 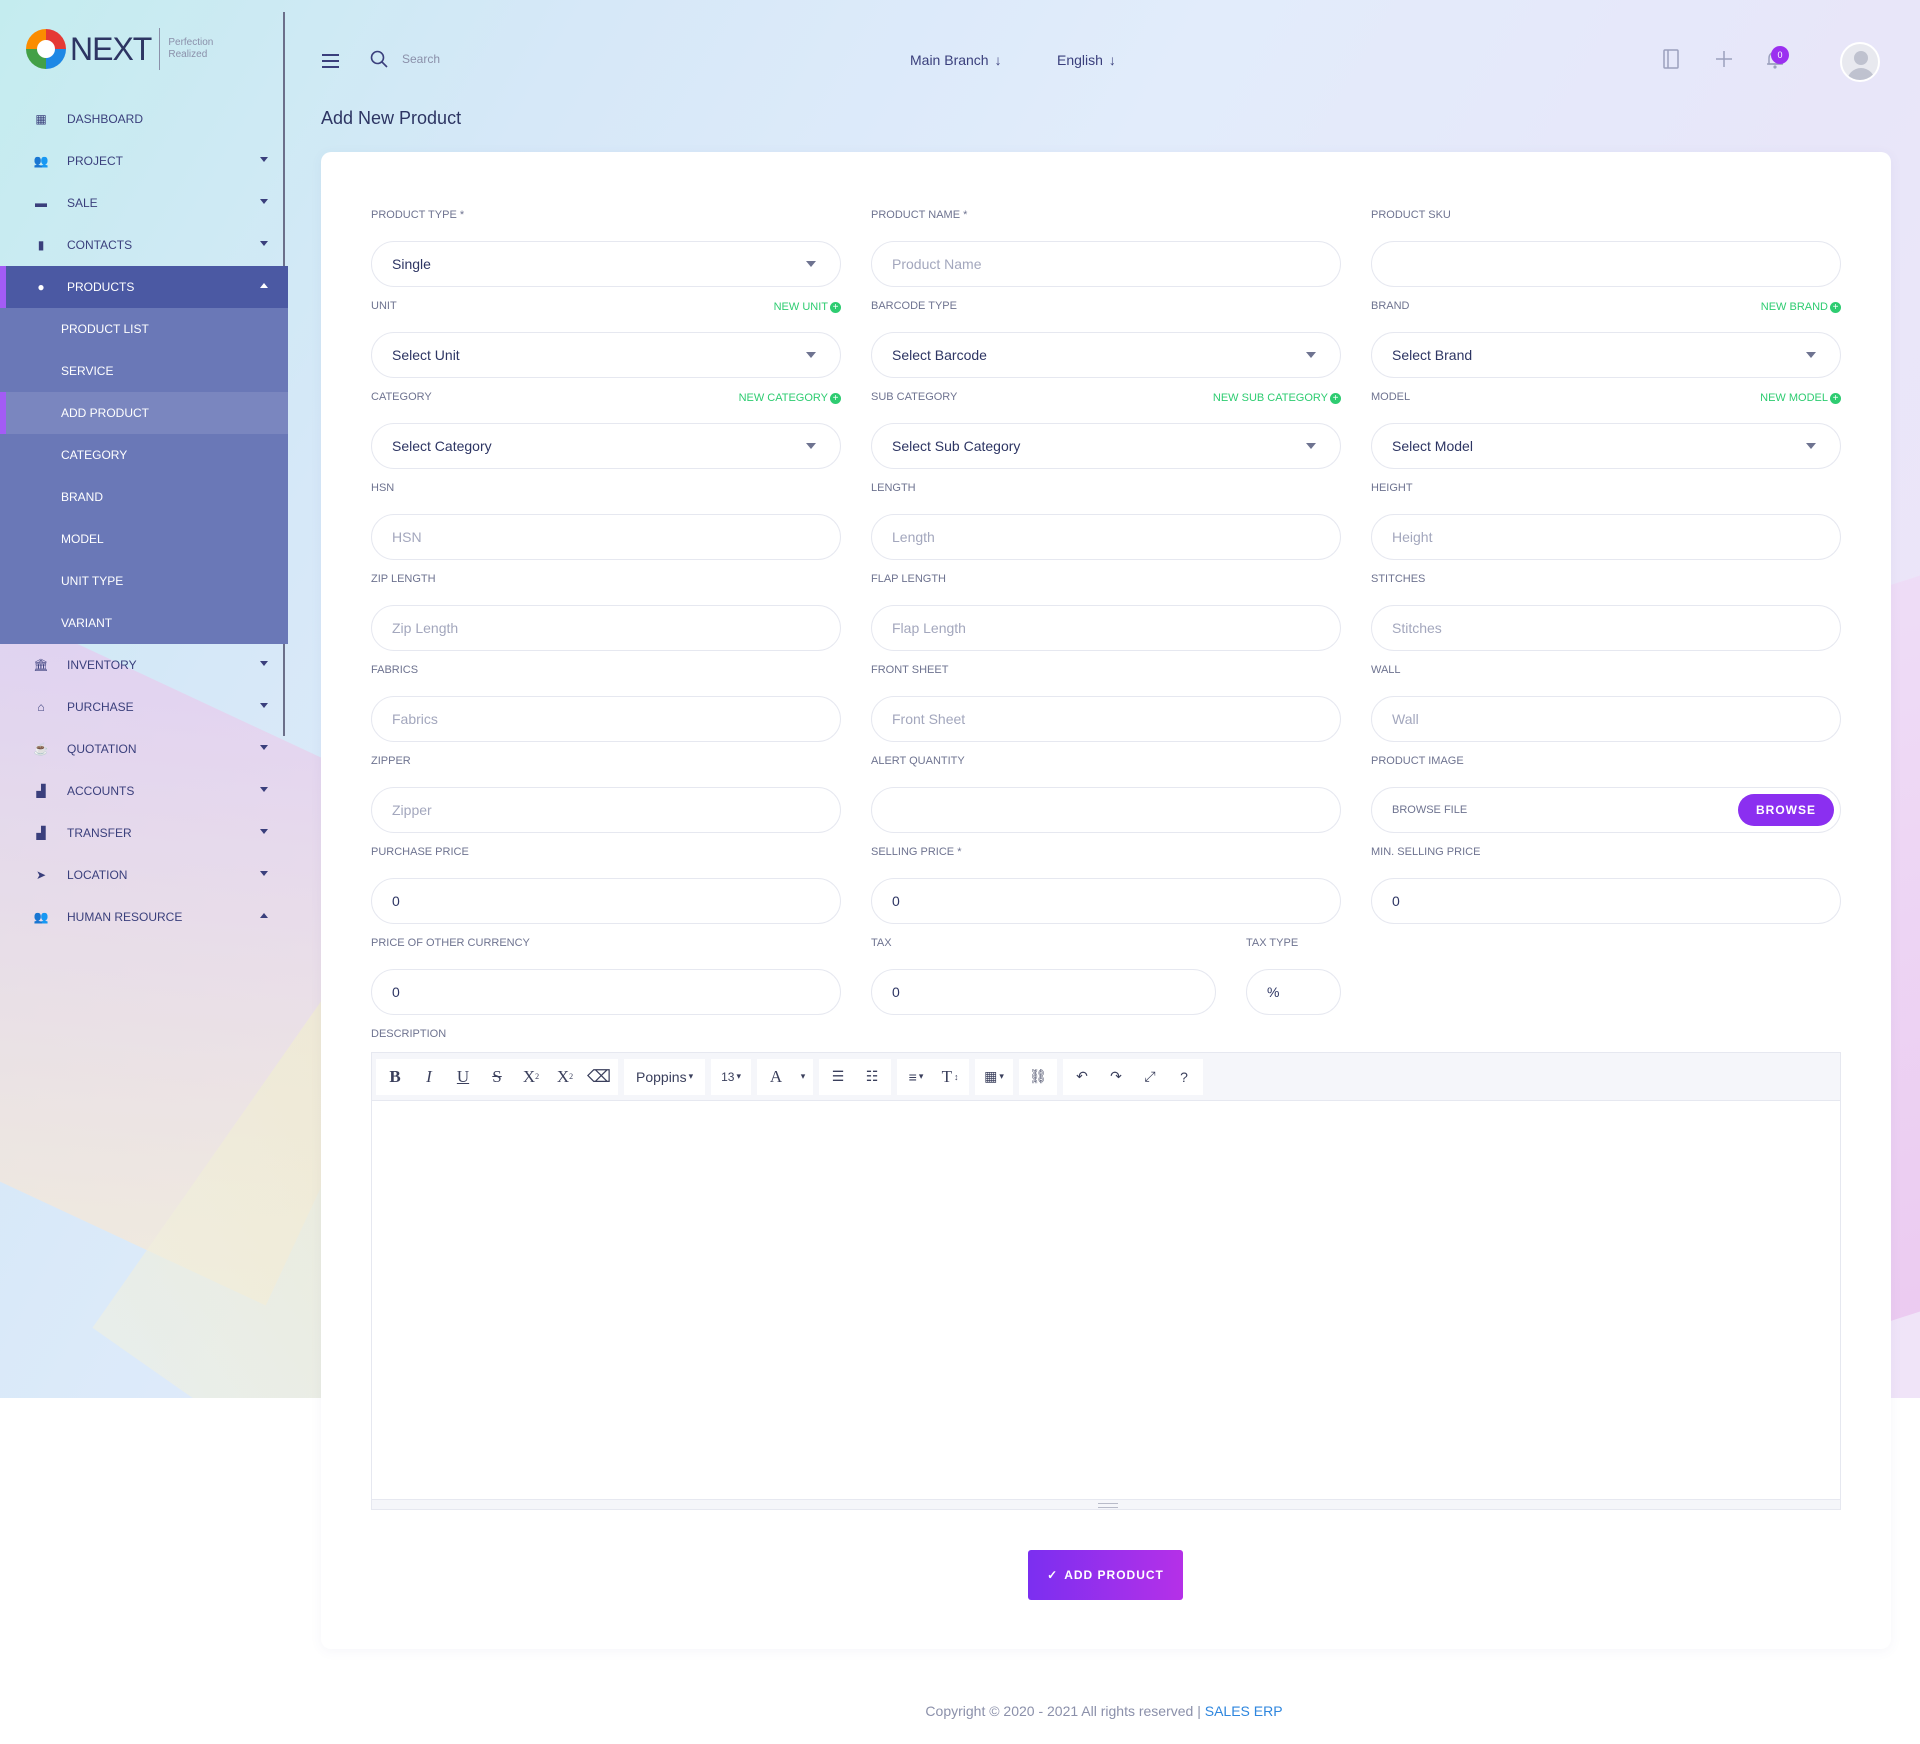 What do you see at coordinates (807, 307) in the screenshot?
I see `new-unit-link: NEW UNIT +` at bounding box center [807, 307].